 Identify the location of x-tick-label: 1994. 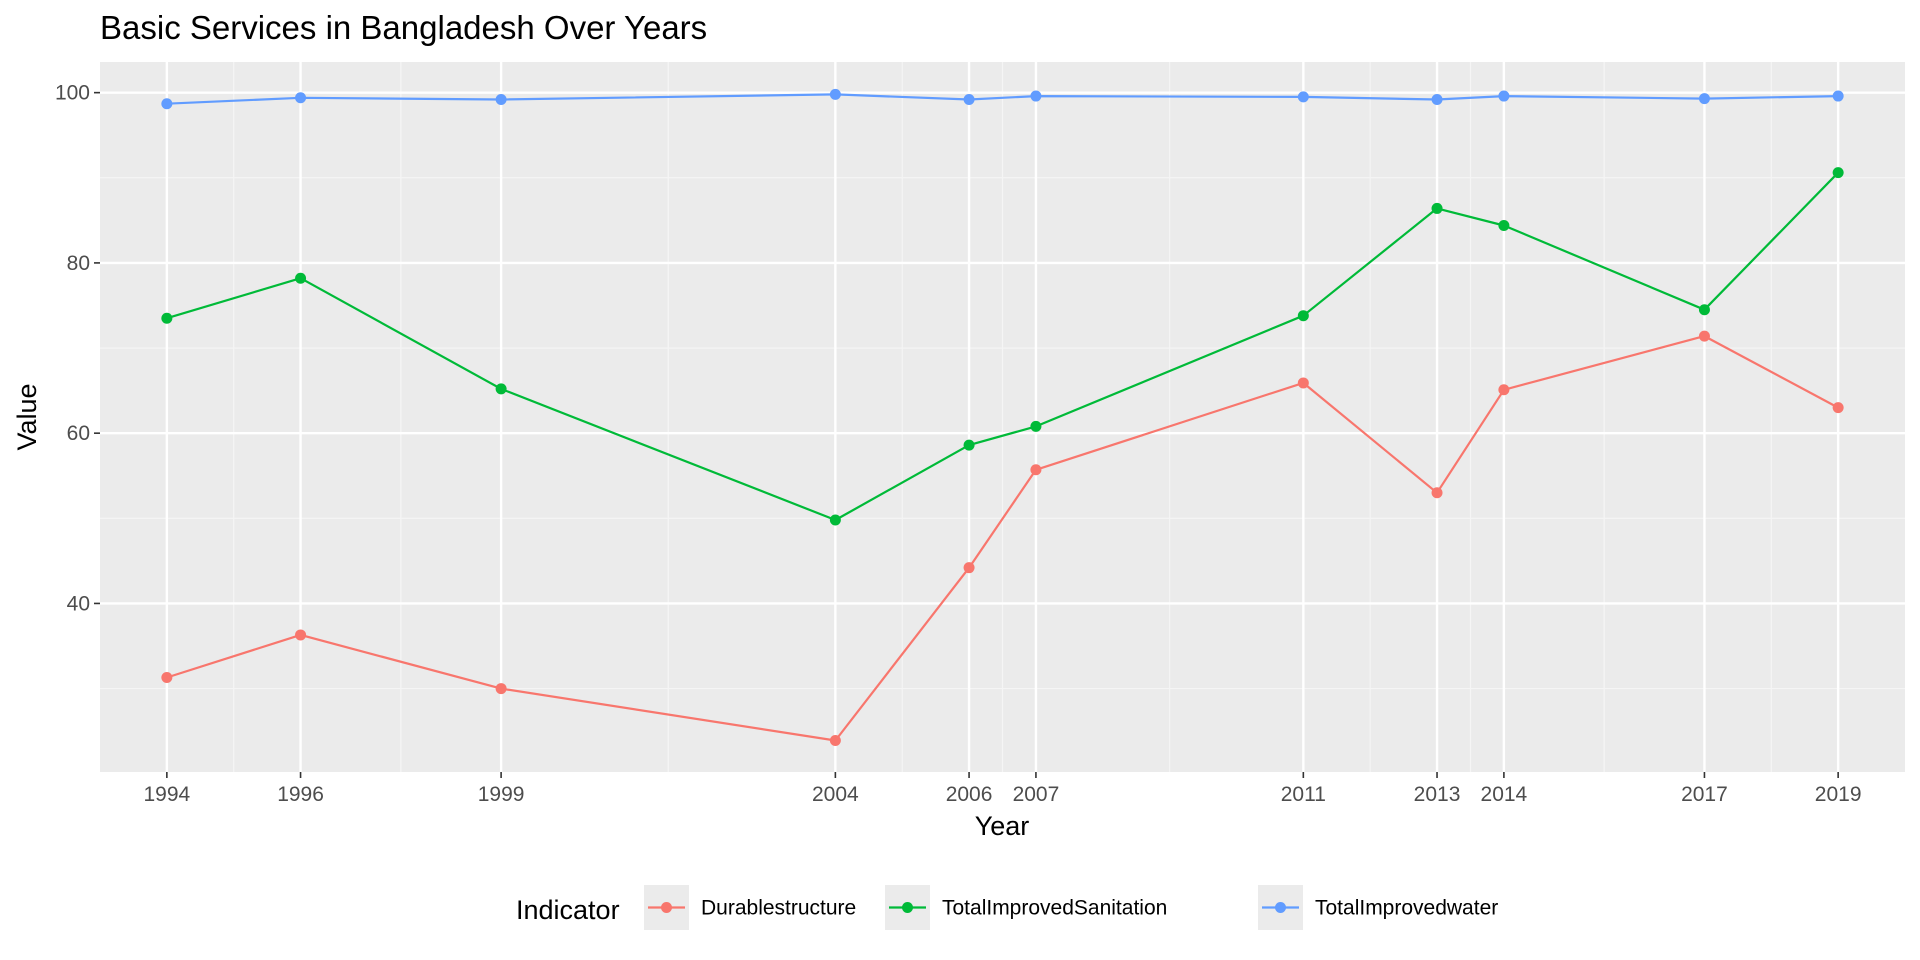
(166, 794).